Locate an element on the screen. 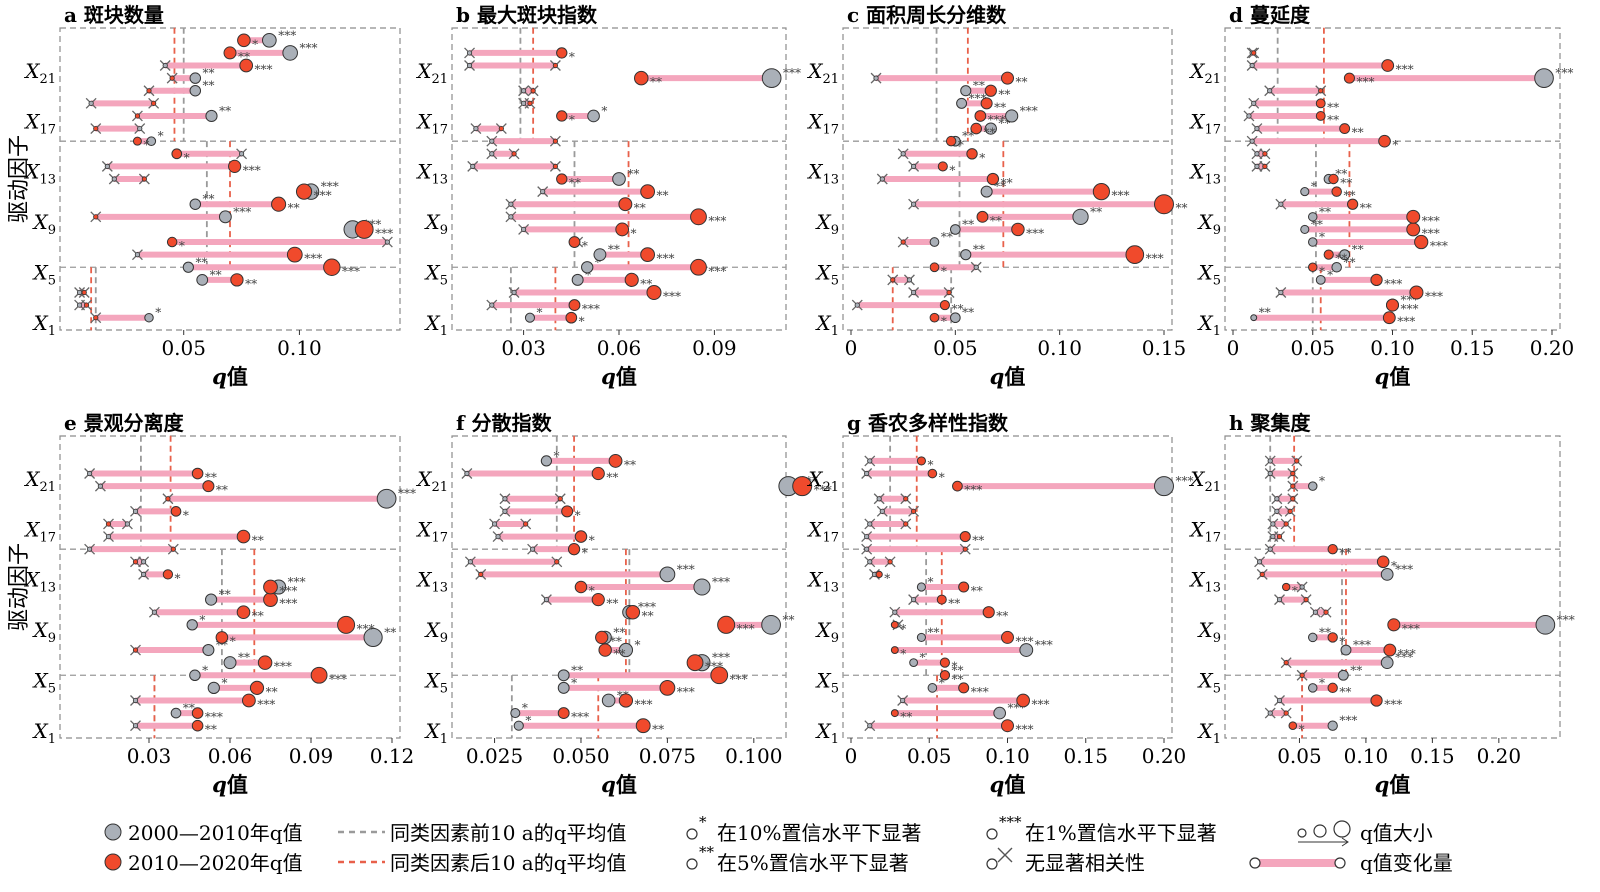  panel-title: b 最大斑块指数 is located at coordinates (527, 15).